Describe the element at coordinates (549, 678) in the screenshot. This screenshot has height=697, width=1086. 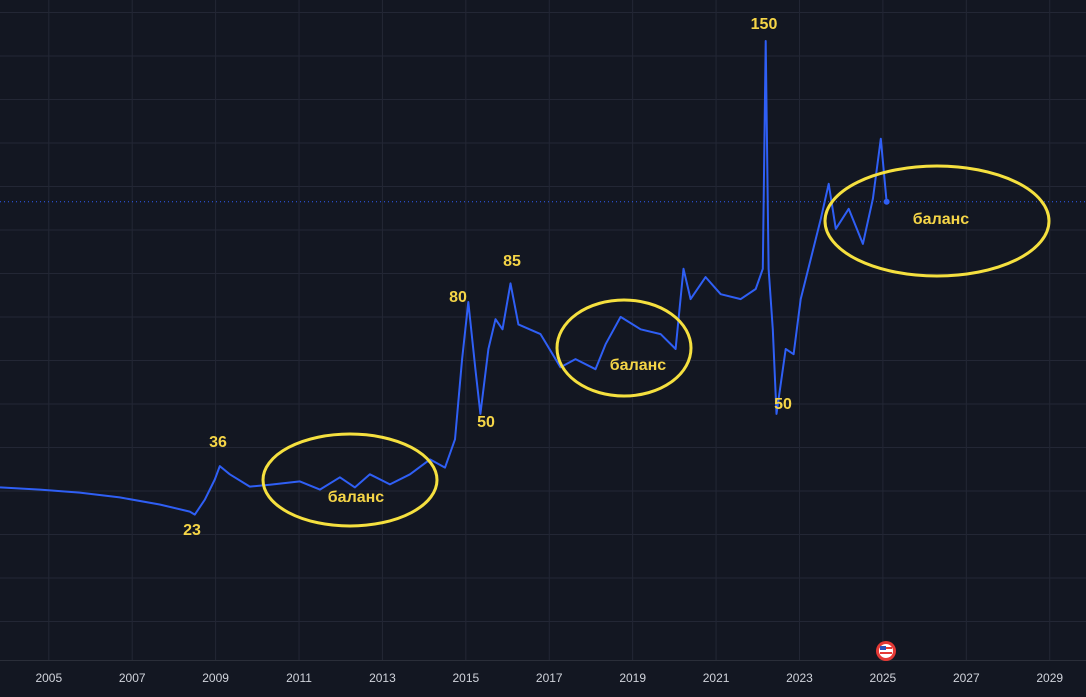
I see `x-tick-label: 2017` at that location.